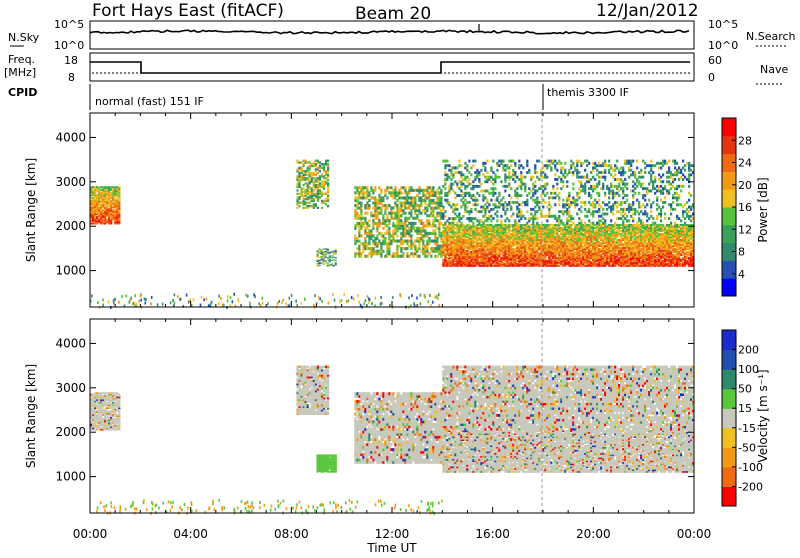 The width and height of the screenshot is (800, 558). What do you see at coordinates (647, 11) in the screenshot?
I see `date-title: 12/Jan/2012` at bounding box center [647, 11].